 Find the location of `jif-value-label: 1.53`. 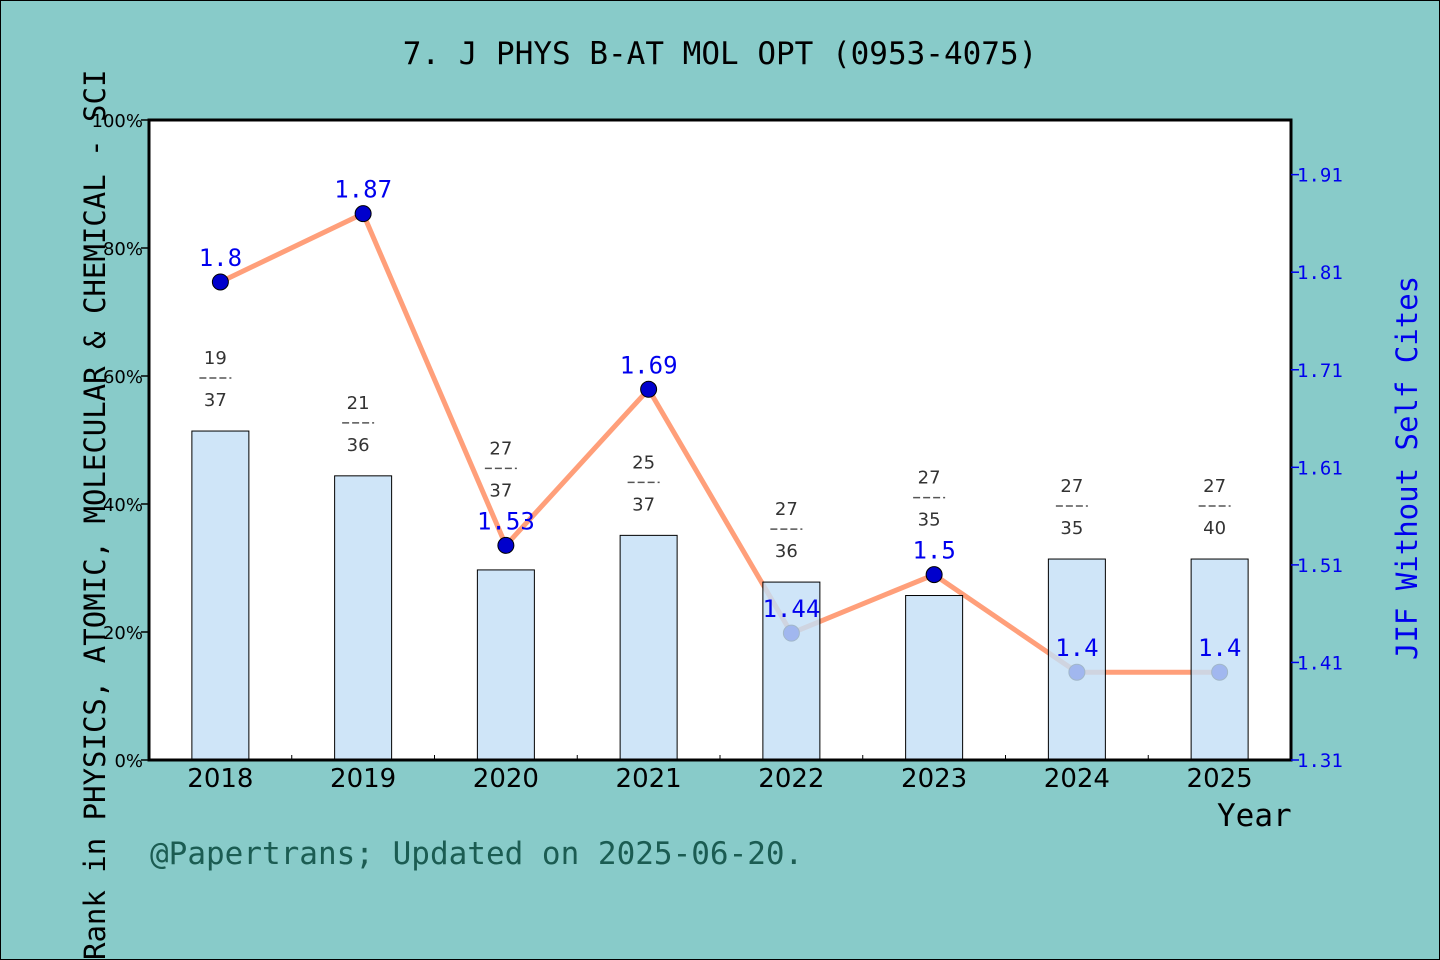

jif-value-label: 1.53 is located at coordinates (506, 521).